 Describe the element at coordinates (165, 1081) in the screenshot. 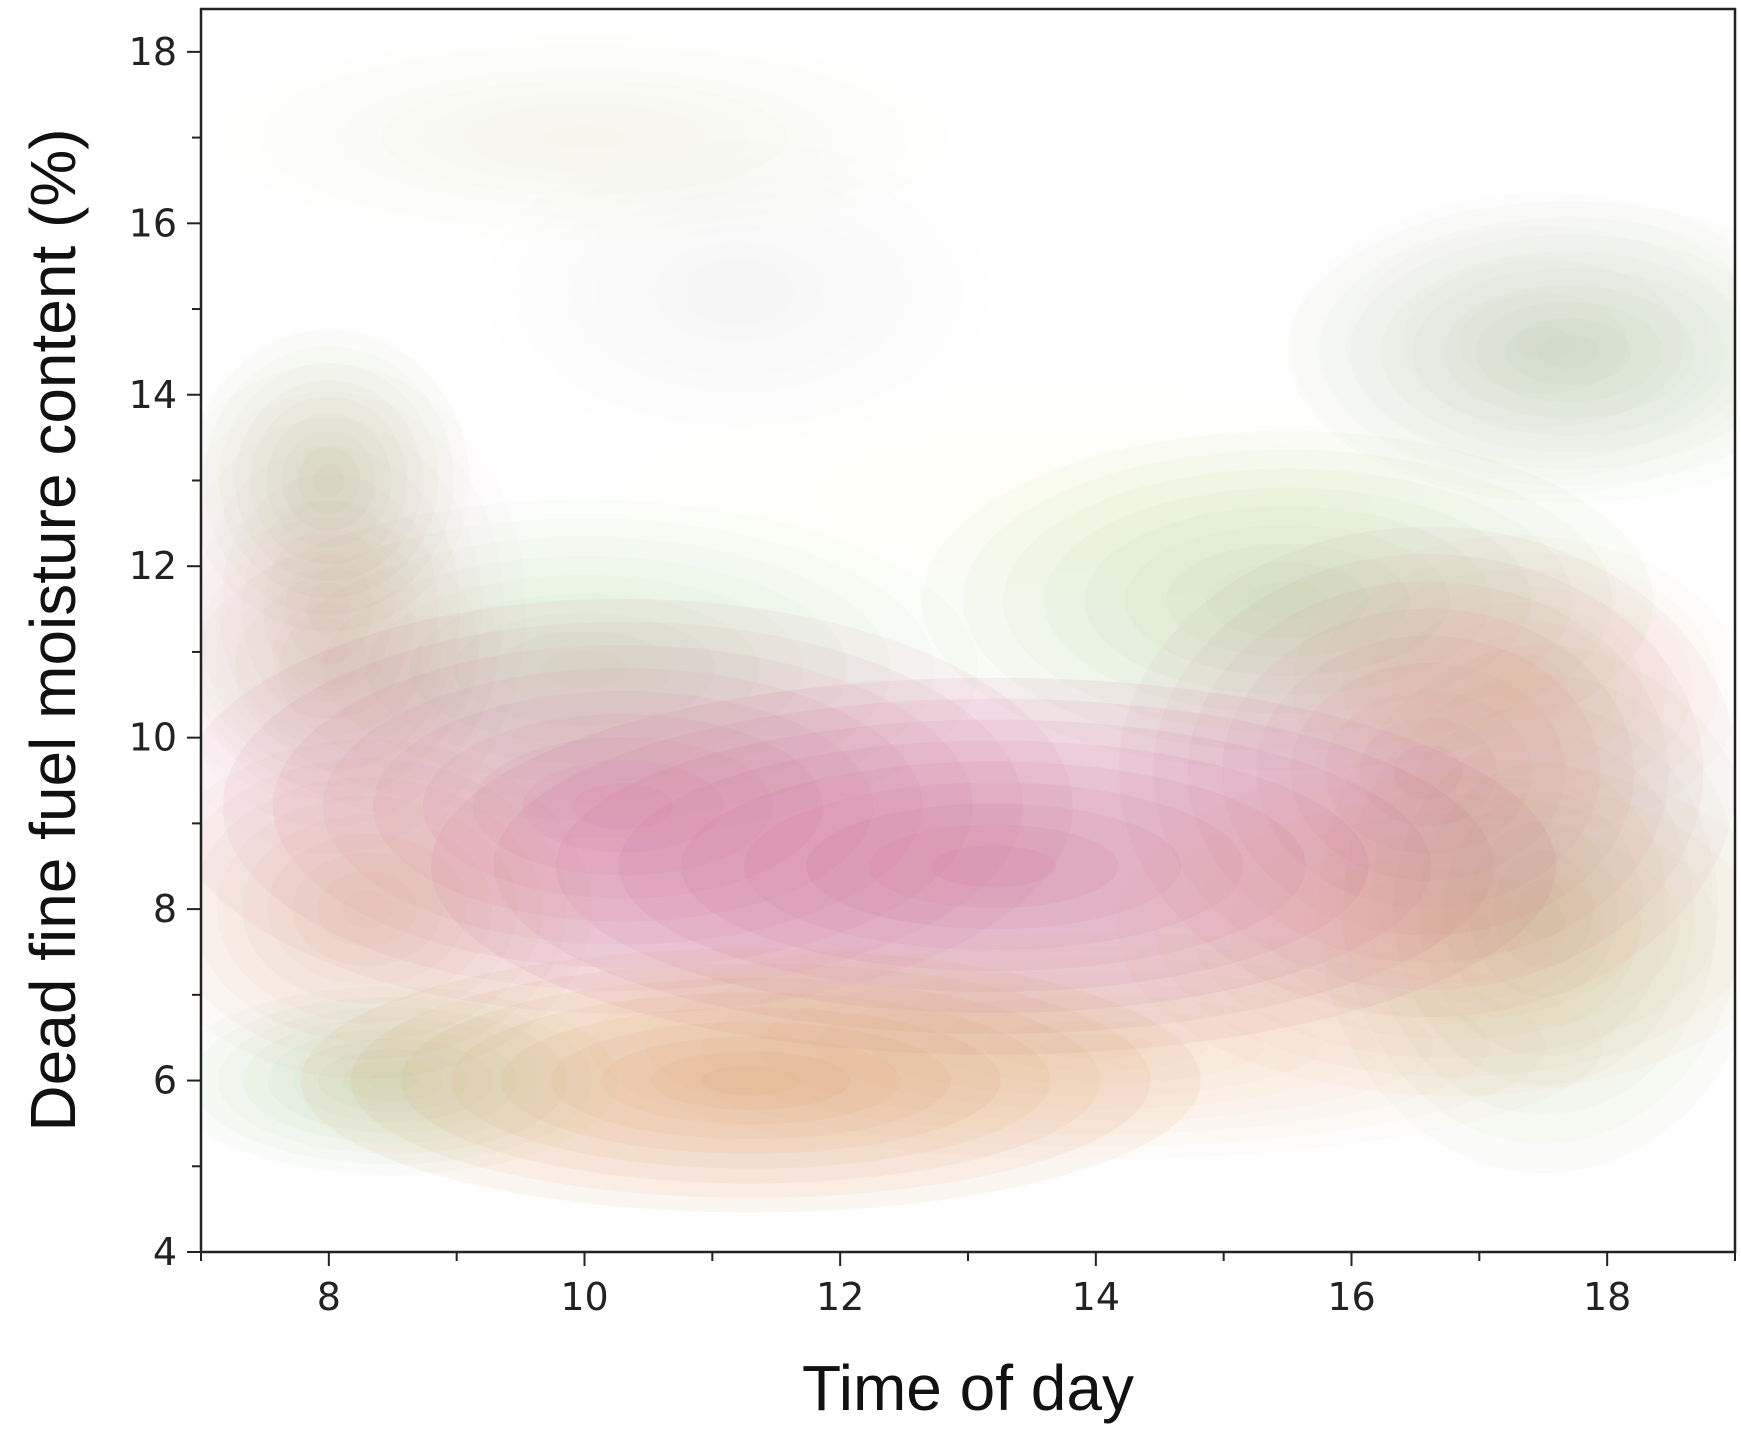

I see `y-tick-label: 6` at that location.